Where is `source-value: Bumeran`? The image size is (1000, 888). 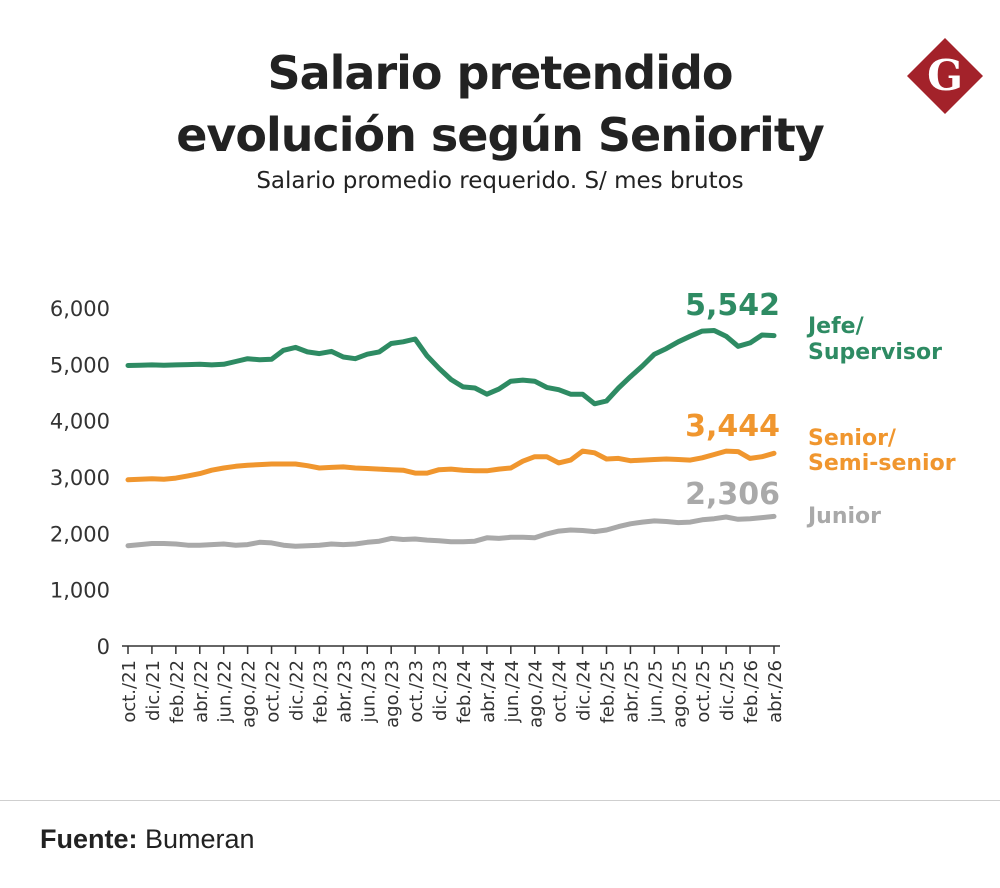
source-value: Bumeran is located at coordinates (200, 839).